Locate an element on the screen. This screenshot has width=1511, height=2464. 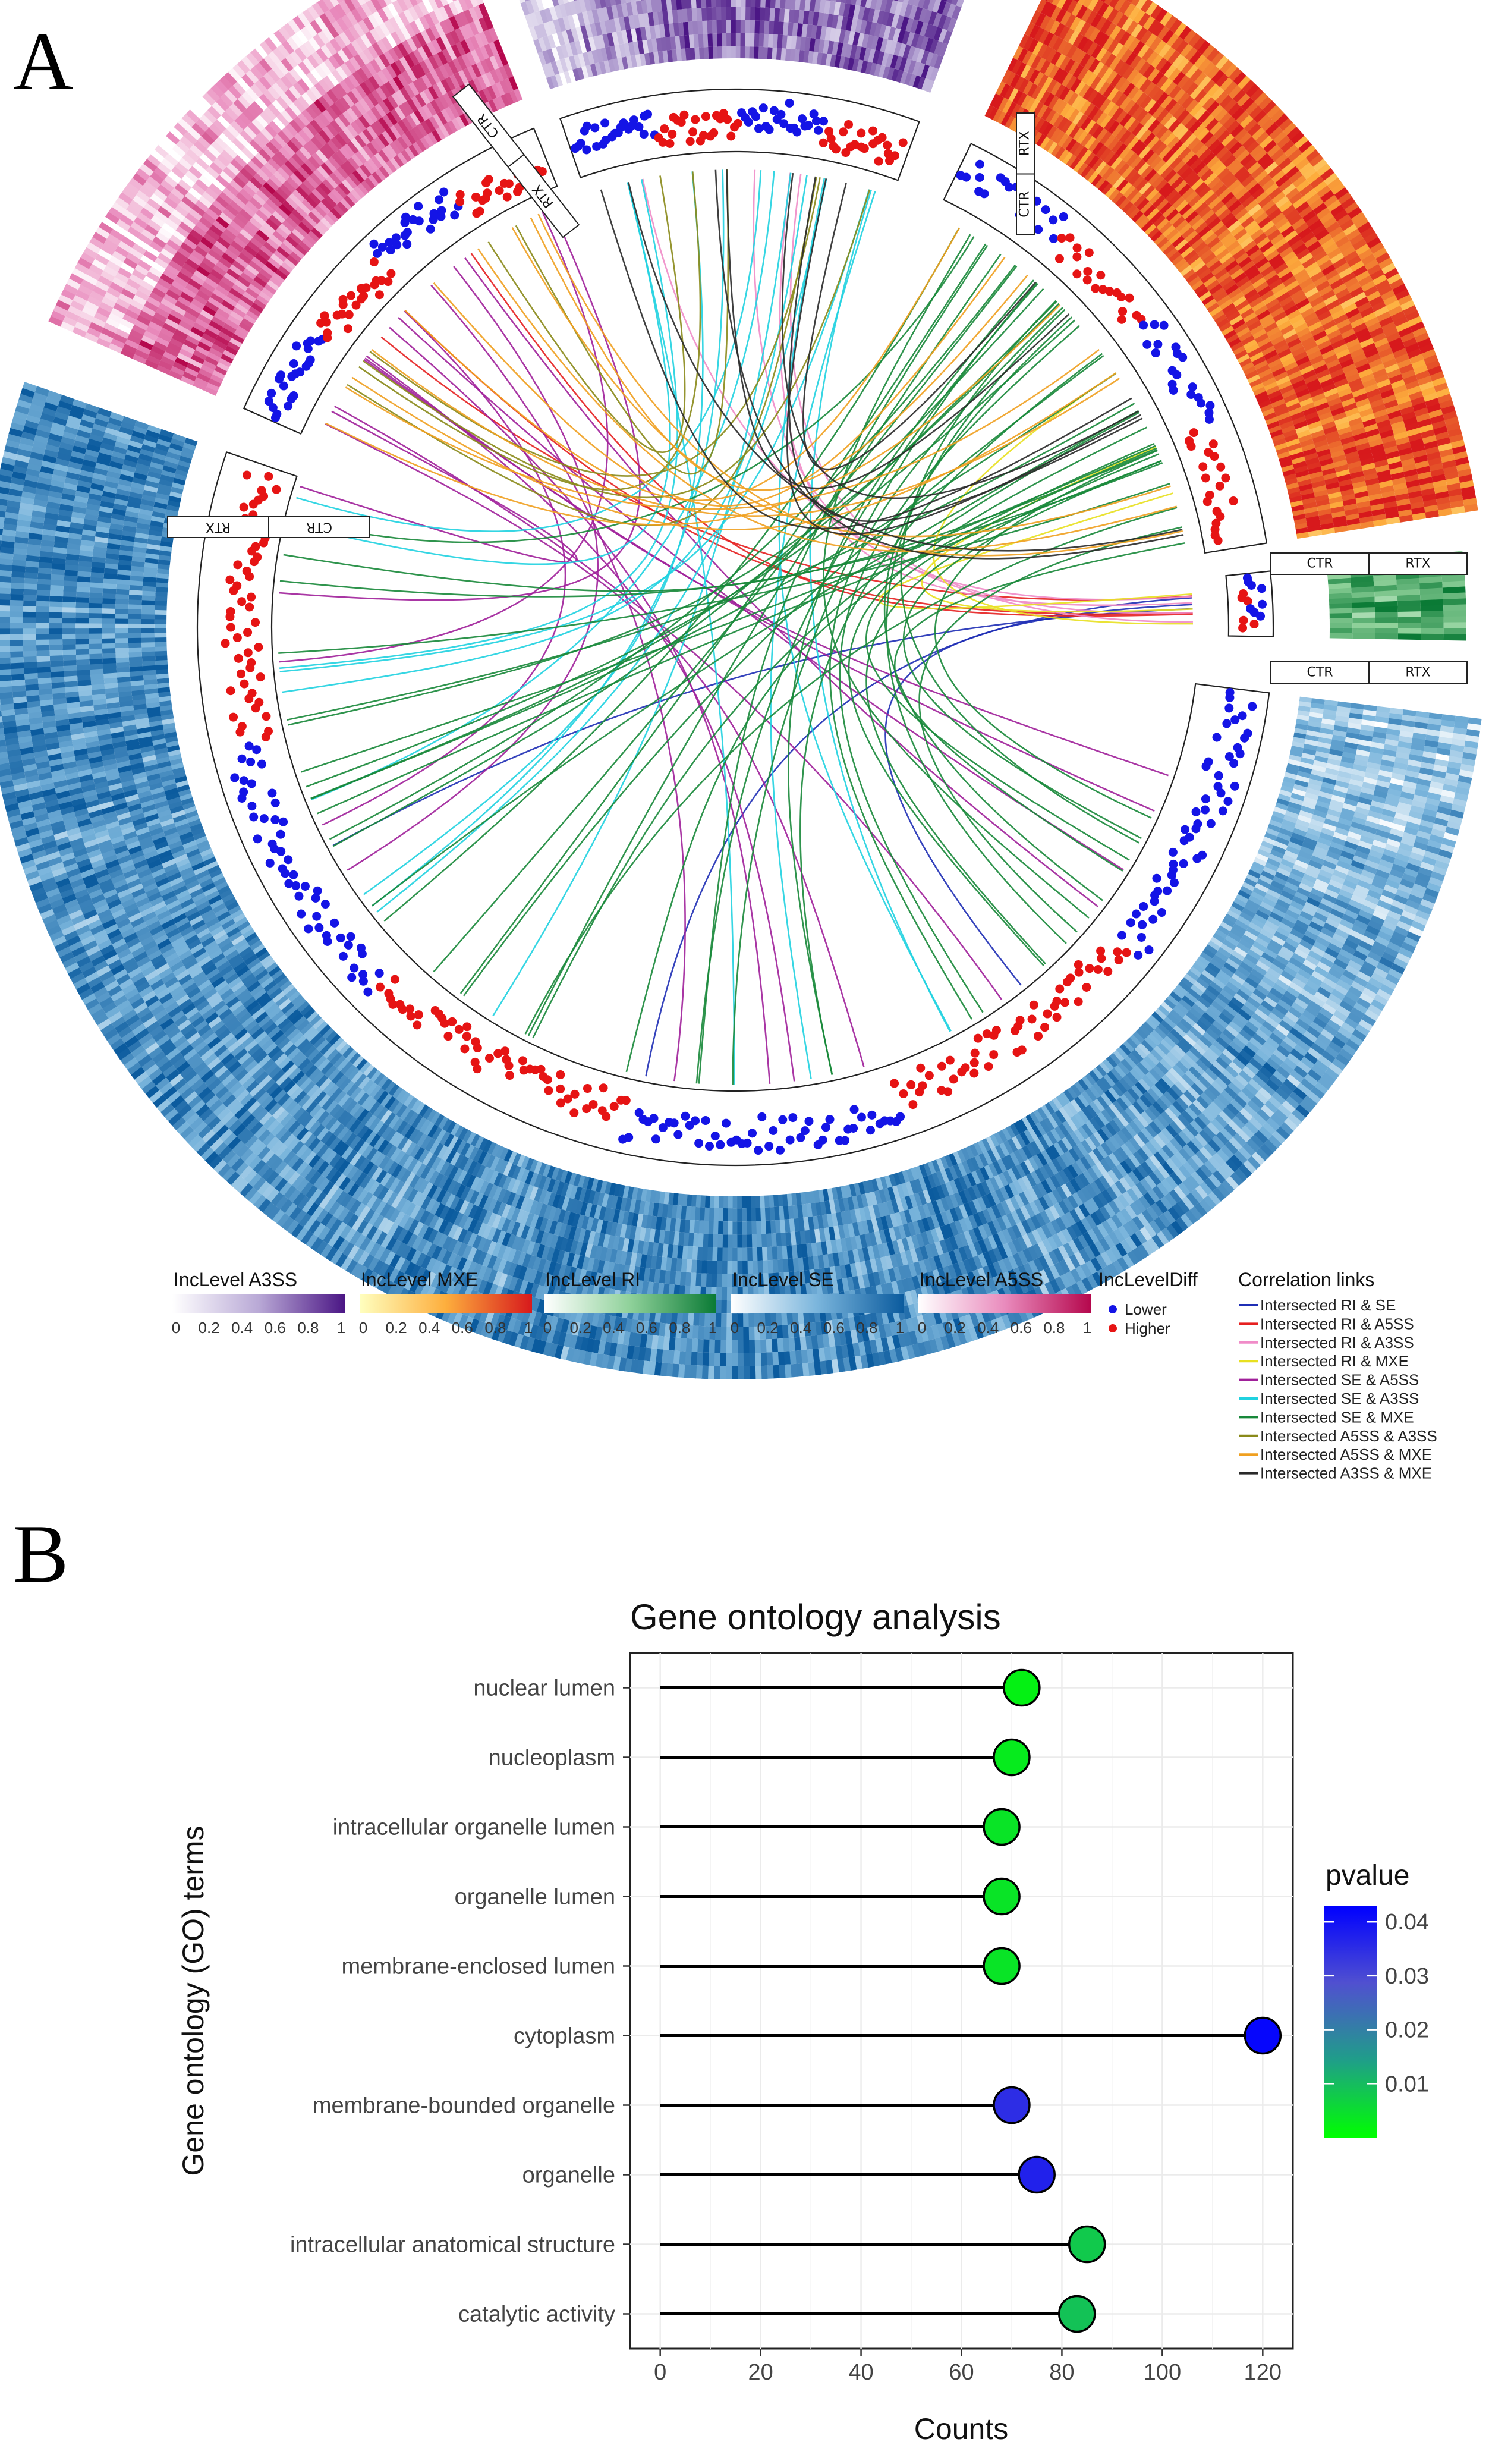
x-tick-label: 120 is located at coordinates (1263, 2372).